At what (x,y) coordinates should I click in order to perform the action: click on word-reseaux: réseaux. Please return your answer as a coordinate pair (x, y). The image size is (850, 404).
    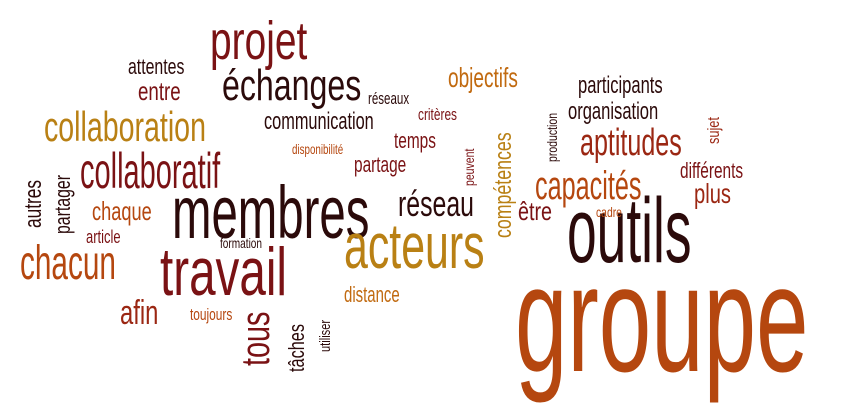
    Looking at the image, I should click on (389, 98).